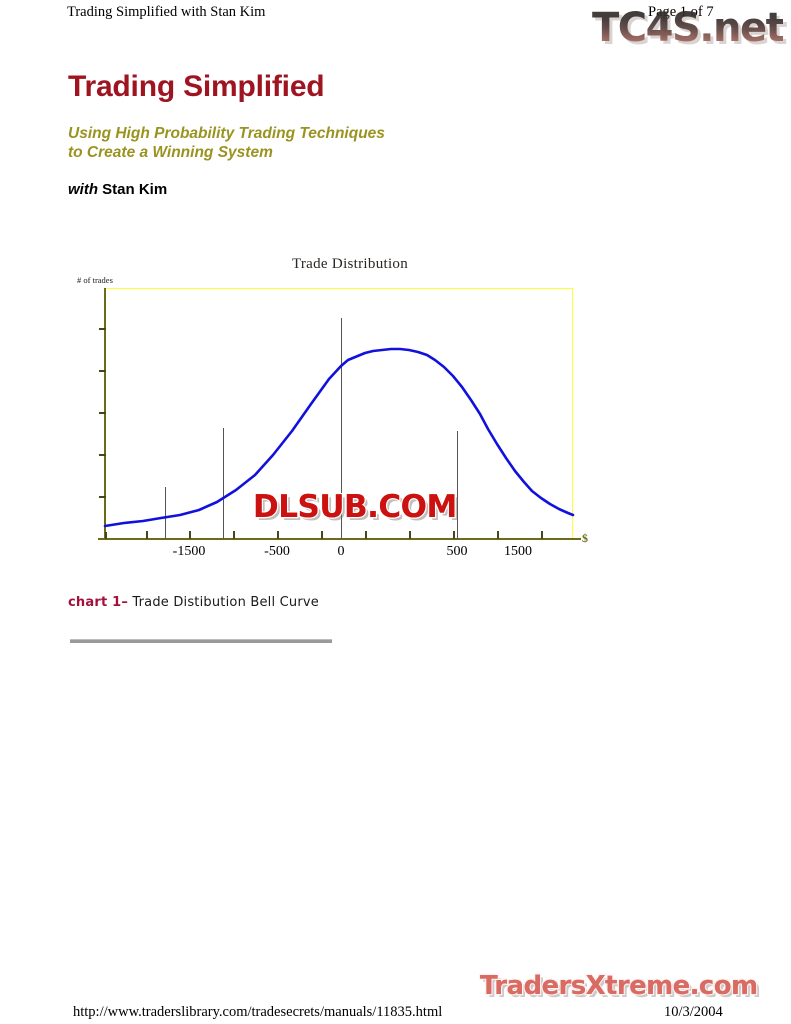  I want to click on page-indicator: Page 1 of 7, so click(681, 12).